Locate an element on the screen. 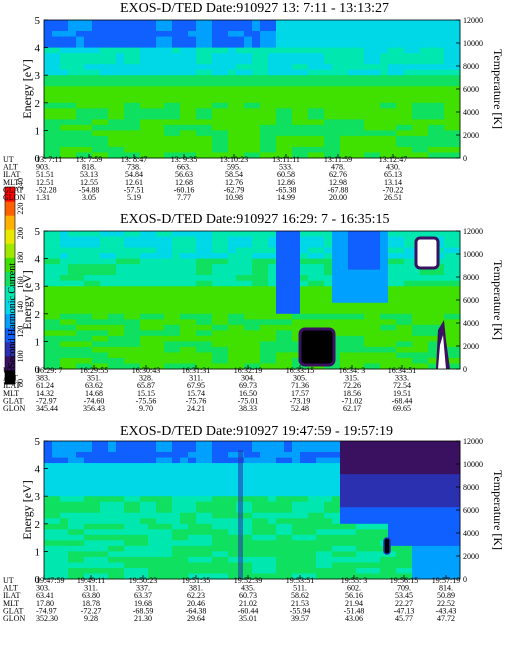  ephemeris-value: 24.21 is located at coordinates (196, 408).